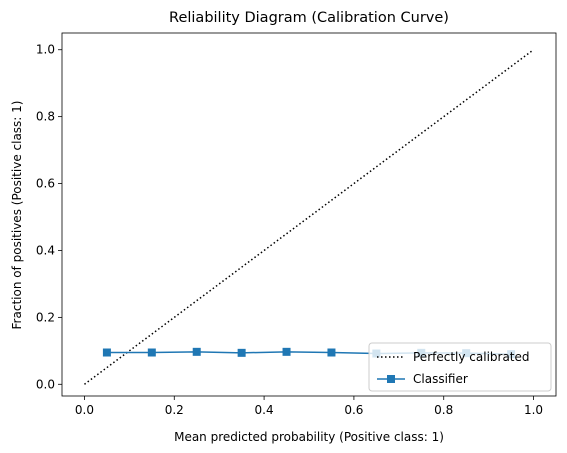 The image size is (567, 453). I want to click on x-tick-label: 0.8, so click(443, 410).